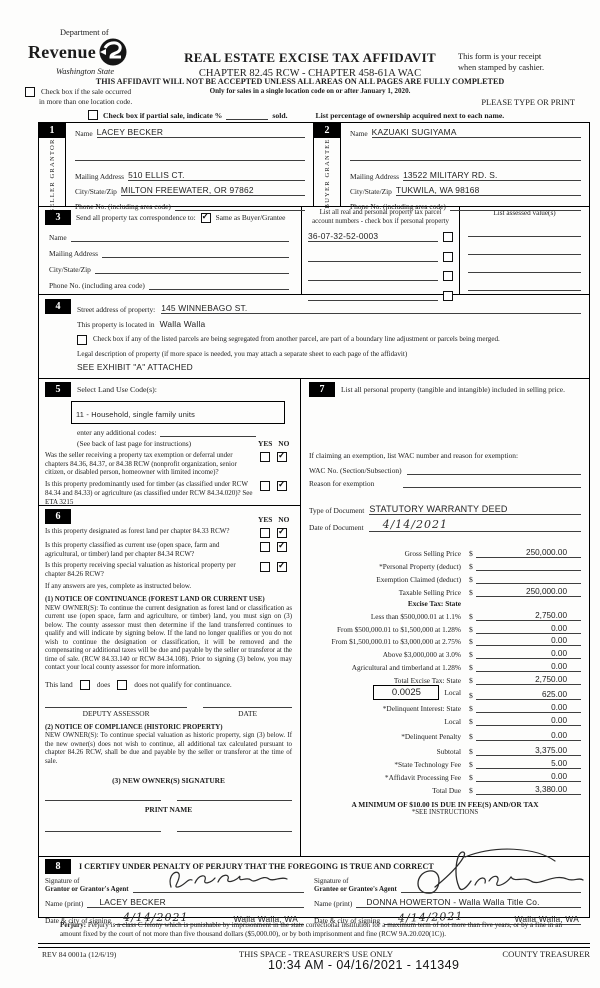 This screenshot has height=988, width=600. What do you see at coordinates (528, 641) in the screenshot?
I see `tax-value-6: 0.00` at bounding box center [528, 641].